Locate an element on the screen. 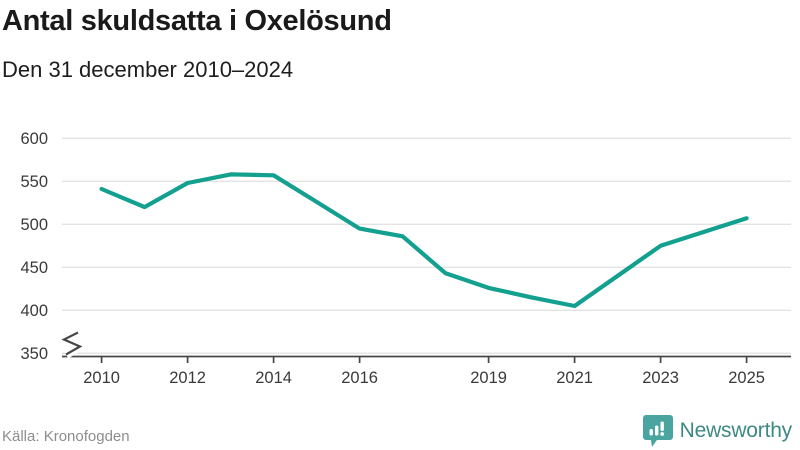 The width and height of the screenshot is (800, 450). x-axis-tick-label: 2012 is located at coordinates (187, 378).